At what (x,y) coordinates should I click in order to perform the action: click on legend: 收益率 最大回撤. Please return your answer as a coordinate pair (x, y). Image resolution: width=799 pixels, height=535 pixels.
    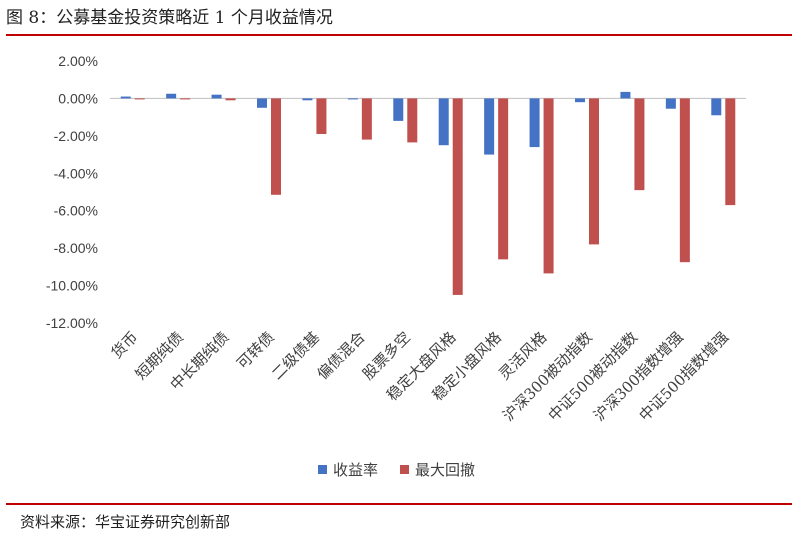
    Looking at the image, I should click on (396, 470).